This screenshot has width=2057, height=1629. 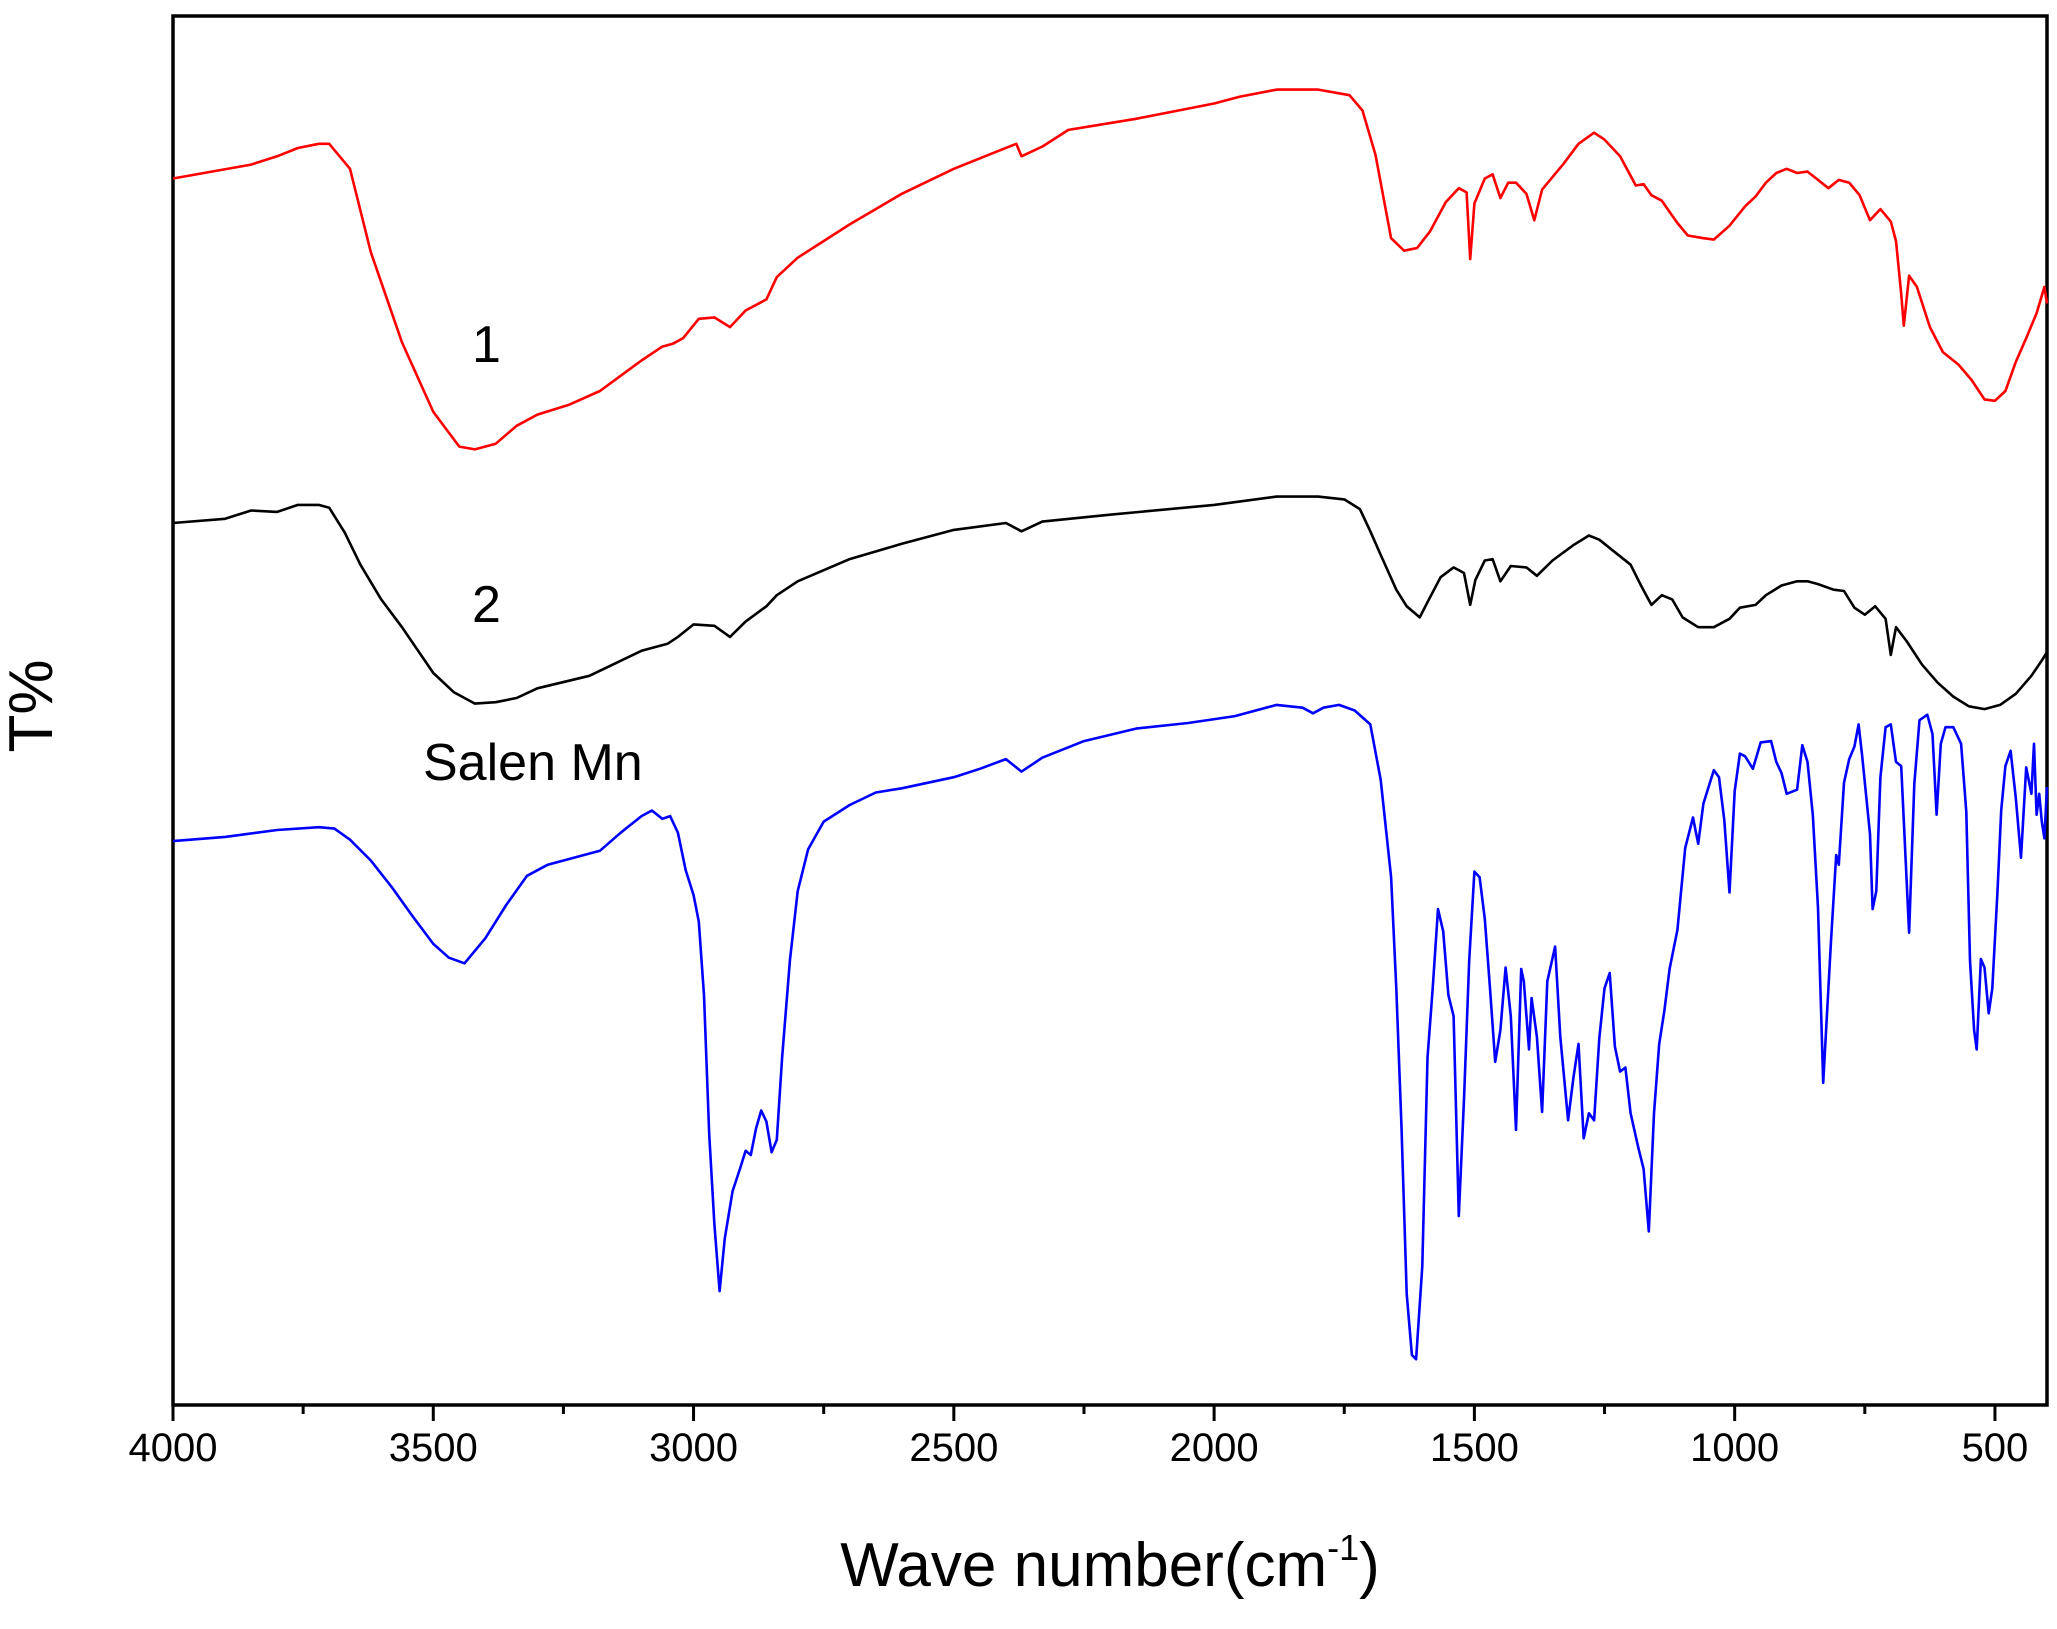 What do you see at coordinates (1474, 1448) in the screenshot?
I see `x-tick-label-1500: 1500` at bounding box center [1474, 1448].